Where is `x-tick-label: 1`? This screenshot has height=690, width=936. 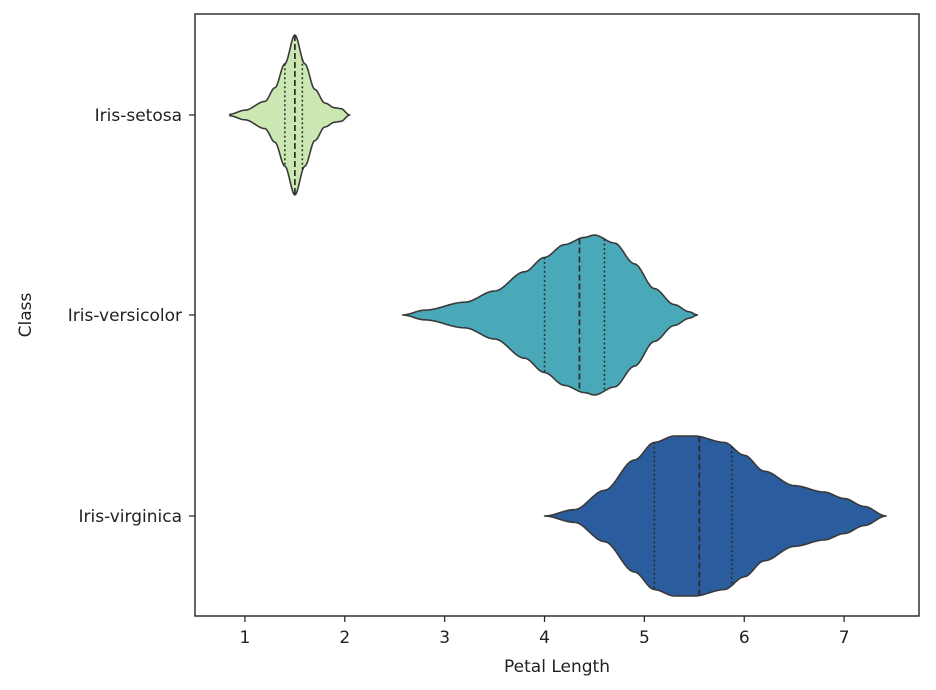
x-tick-label: 1 is located at coordinates (245, 638).